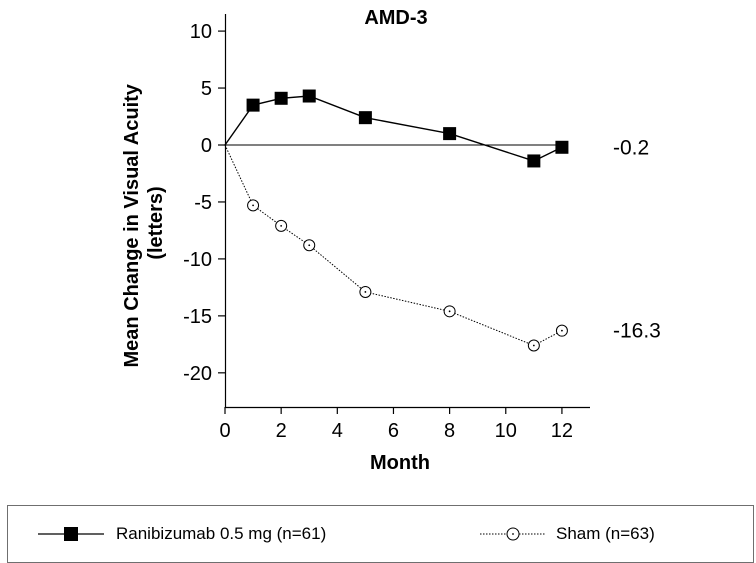  I want to click on end-value-label-sham: -16.3, so click(637, 331).